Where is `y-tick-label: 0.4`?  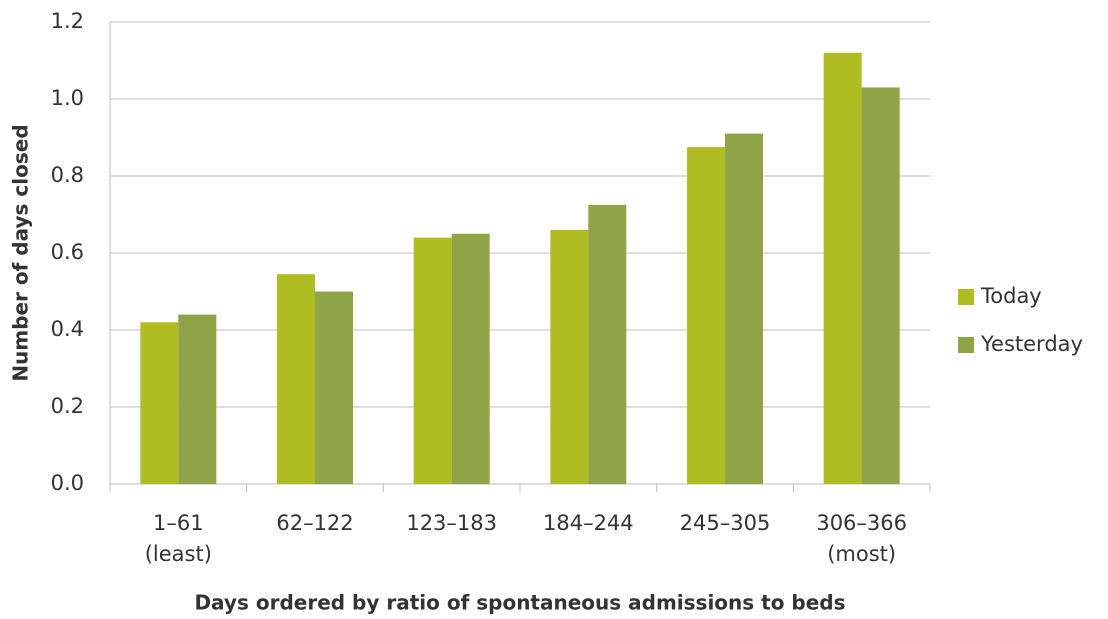
y-tick-label: 0.4 is located at coordinates (67, 329).